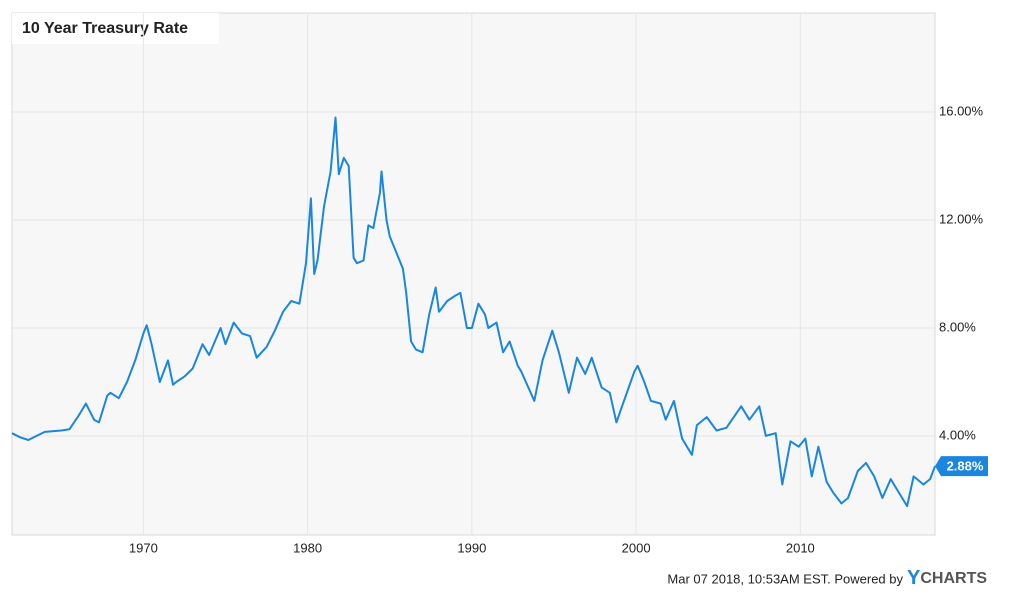  I want to click on x-tick-label: 1990, so click(471, 547).